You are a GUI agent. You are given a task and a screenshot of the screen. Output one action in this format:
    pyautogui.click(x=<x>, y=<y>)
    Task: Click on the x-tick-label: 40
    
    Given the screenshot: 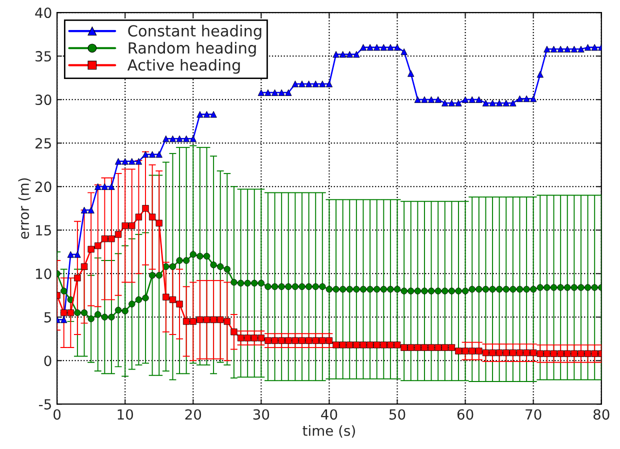 What is the action you would take?
    pyautogui.click(x=329, y=414)
    